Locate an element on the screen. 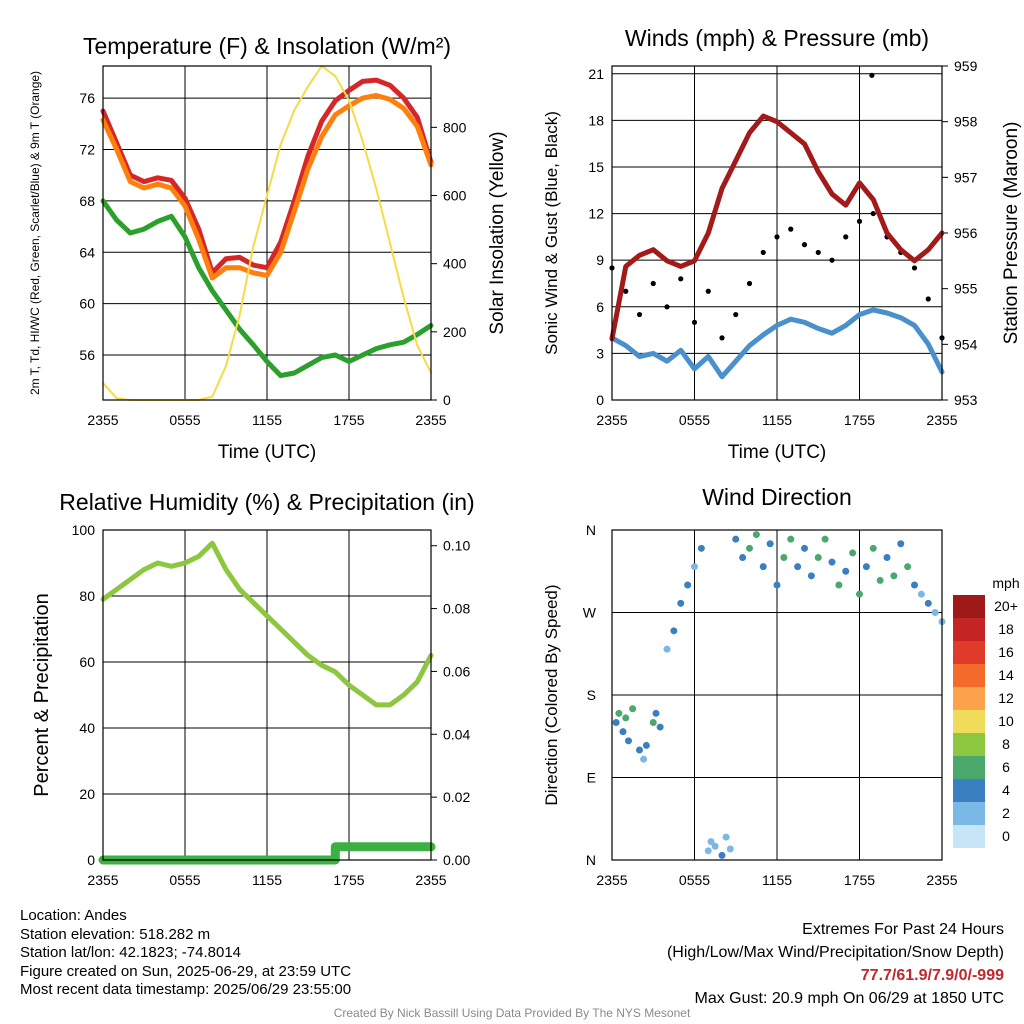  y-tick-label: N is located at coordinates (591, 530).